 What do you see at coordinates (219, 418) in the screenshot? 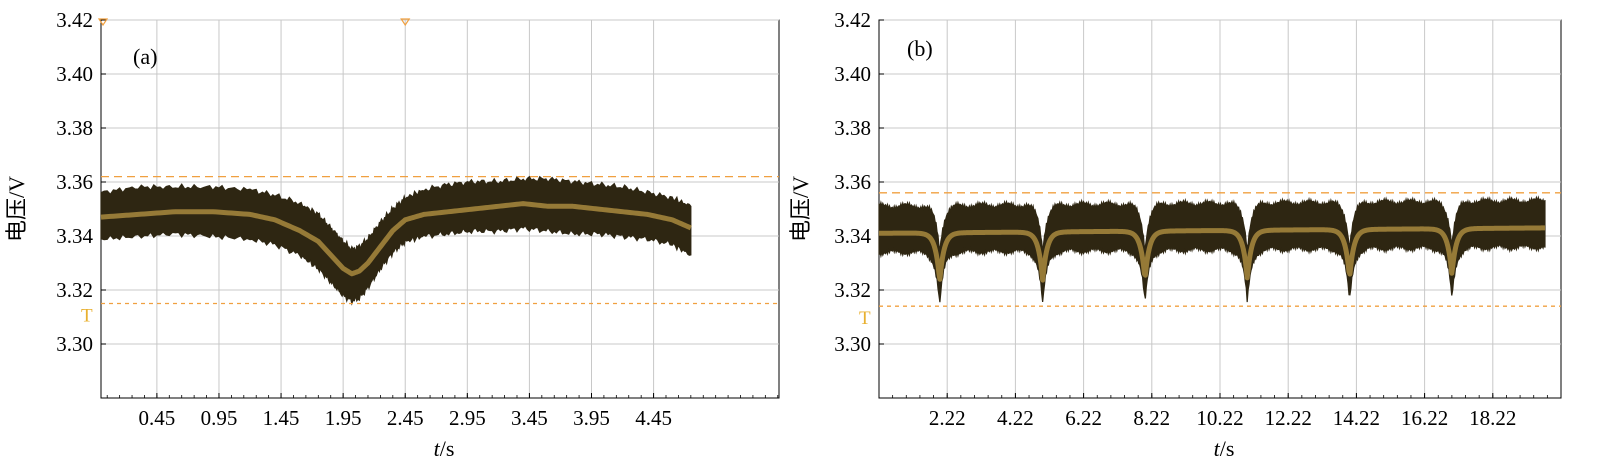
I see `x-tick-label: 0.95` at bounding box center [219, 418].